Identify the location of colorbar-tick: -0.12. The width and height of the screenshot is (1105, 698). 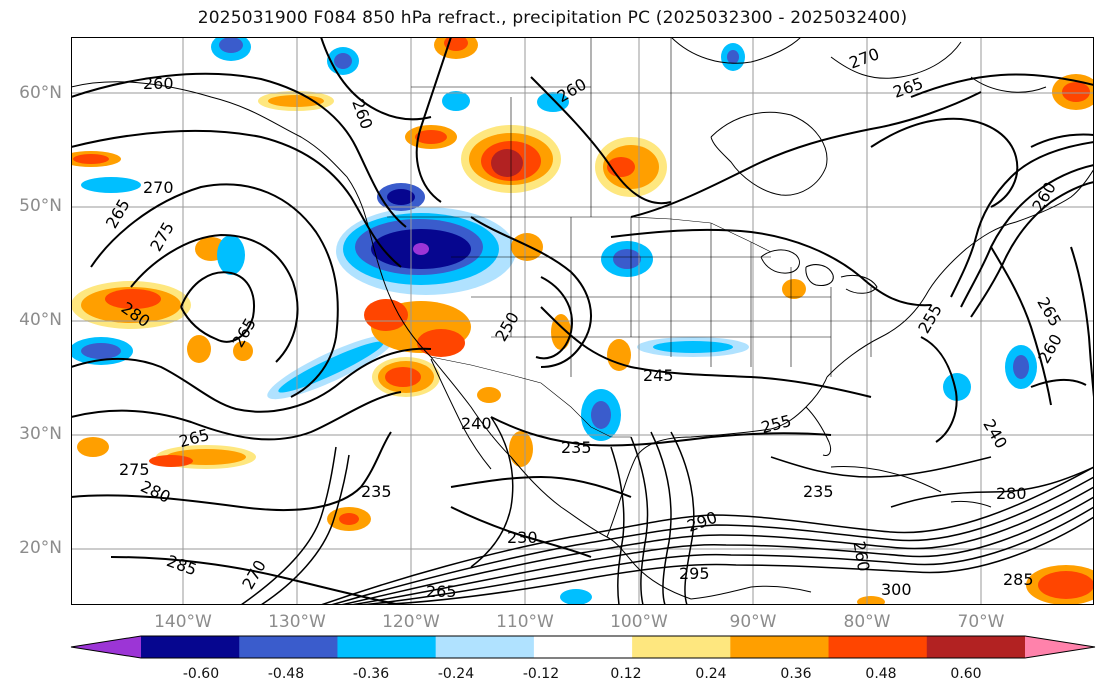
(541, 674).